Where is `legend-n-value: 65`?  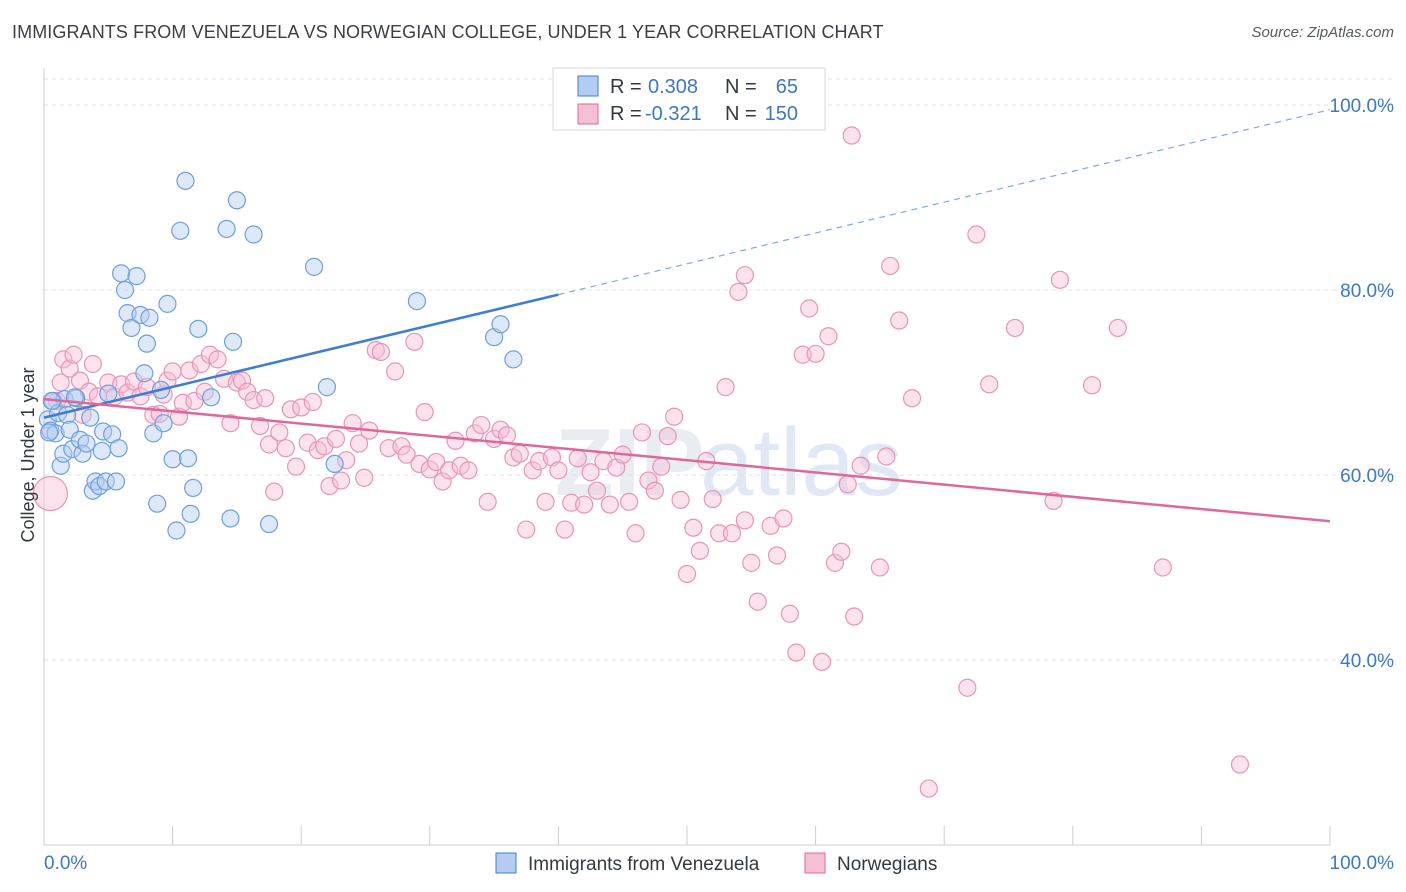 legend-n-value: 65 is located at coordinates (787, 87).